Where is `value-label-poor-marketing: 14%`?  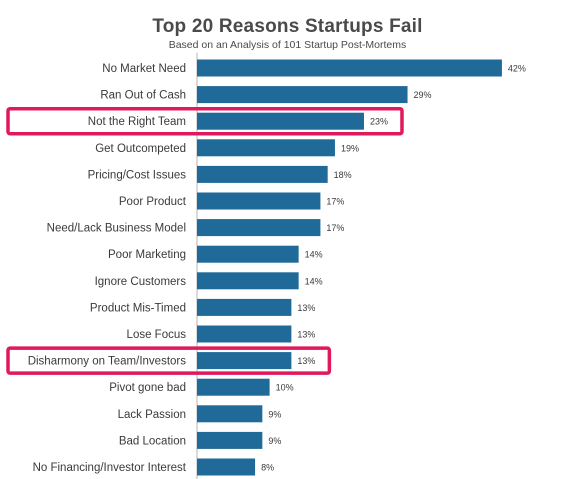 value-label-poor-marketing: 14% is located at coordinates (314, 255).